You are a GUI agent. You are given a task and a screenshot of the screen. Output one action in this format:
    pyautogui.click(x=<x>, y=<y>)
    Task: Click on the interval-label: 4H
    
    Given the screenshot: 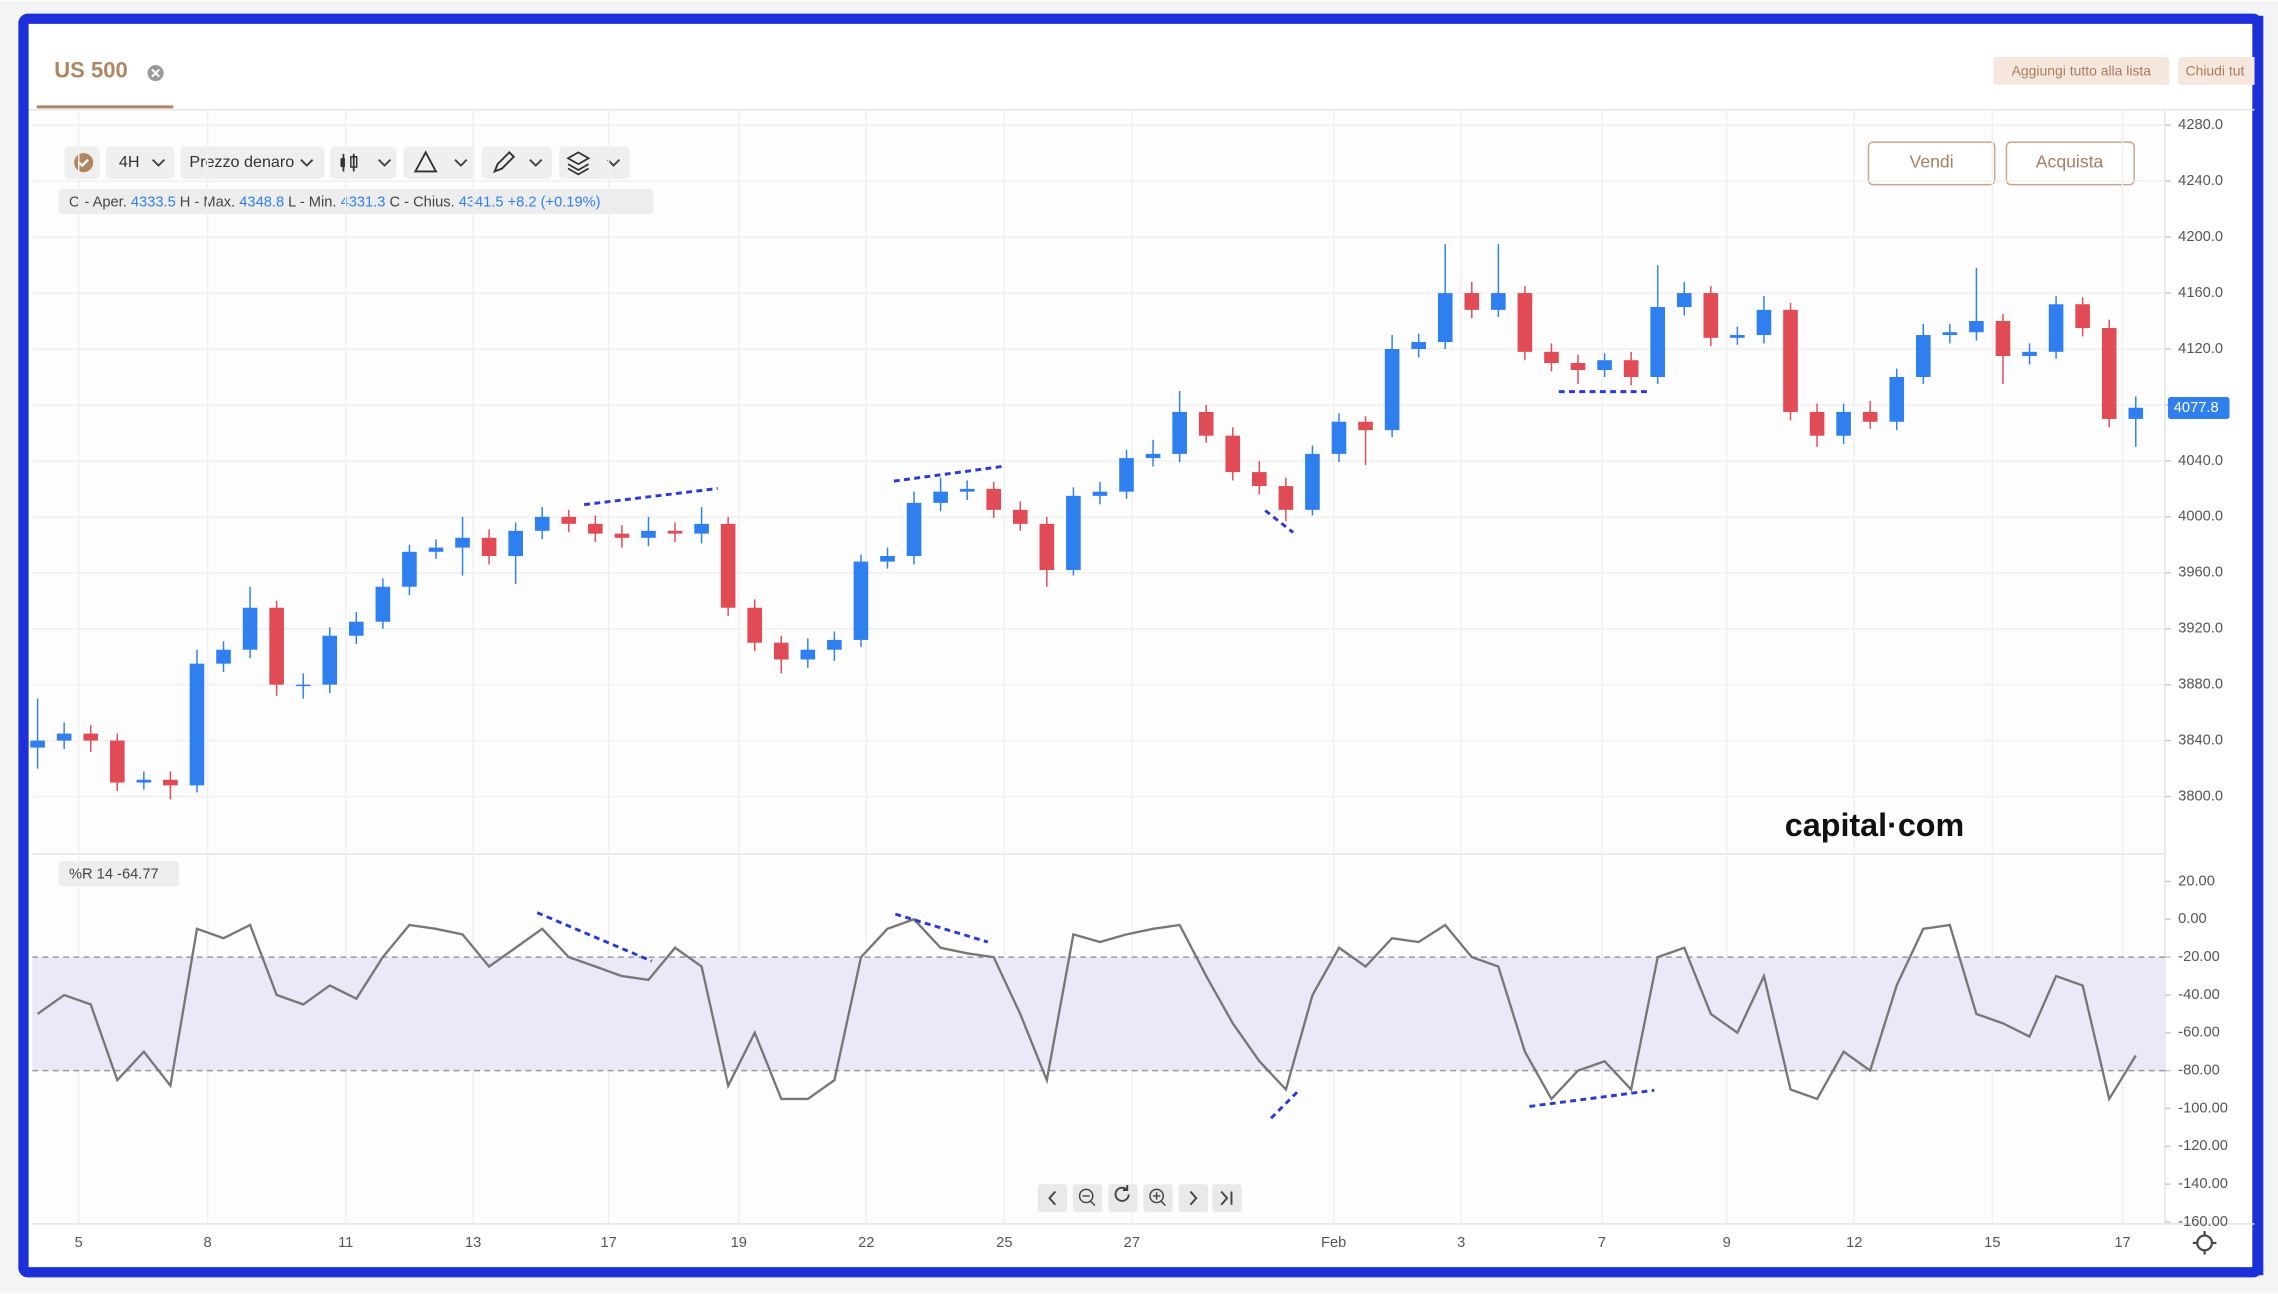 What is the action you would take?
    pyautogui.click(x=129, y=162)
    